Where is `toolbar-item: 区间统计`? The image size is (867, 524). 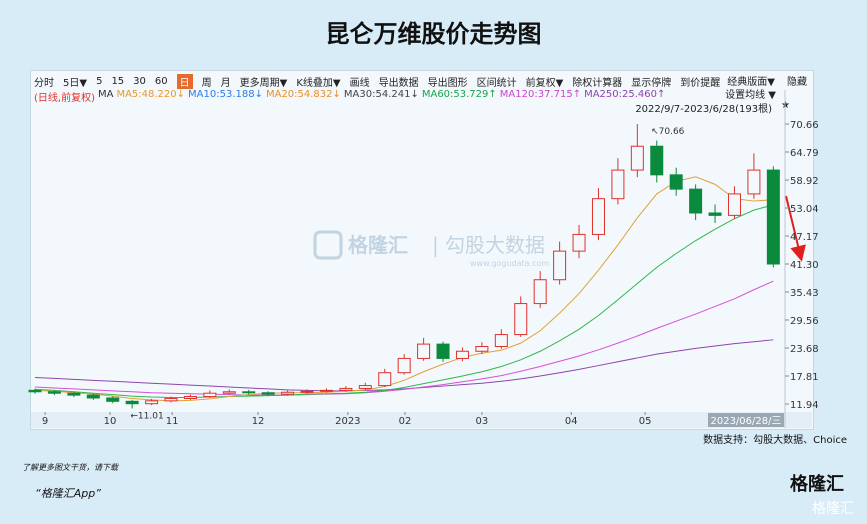
toolbar-item: 区间统计 is located at coordinates (496, 83).